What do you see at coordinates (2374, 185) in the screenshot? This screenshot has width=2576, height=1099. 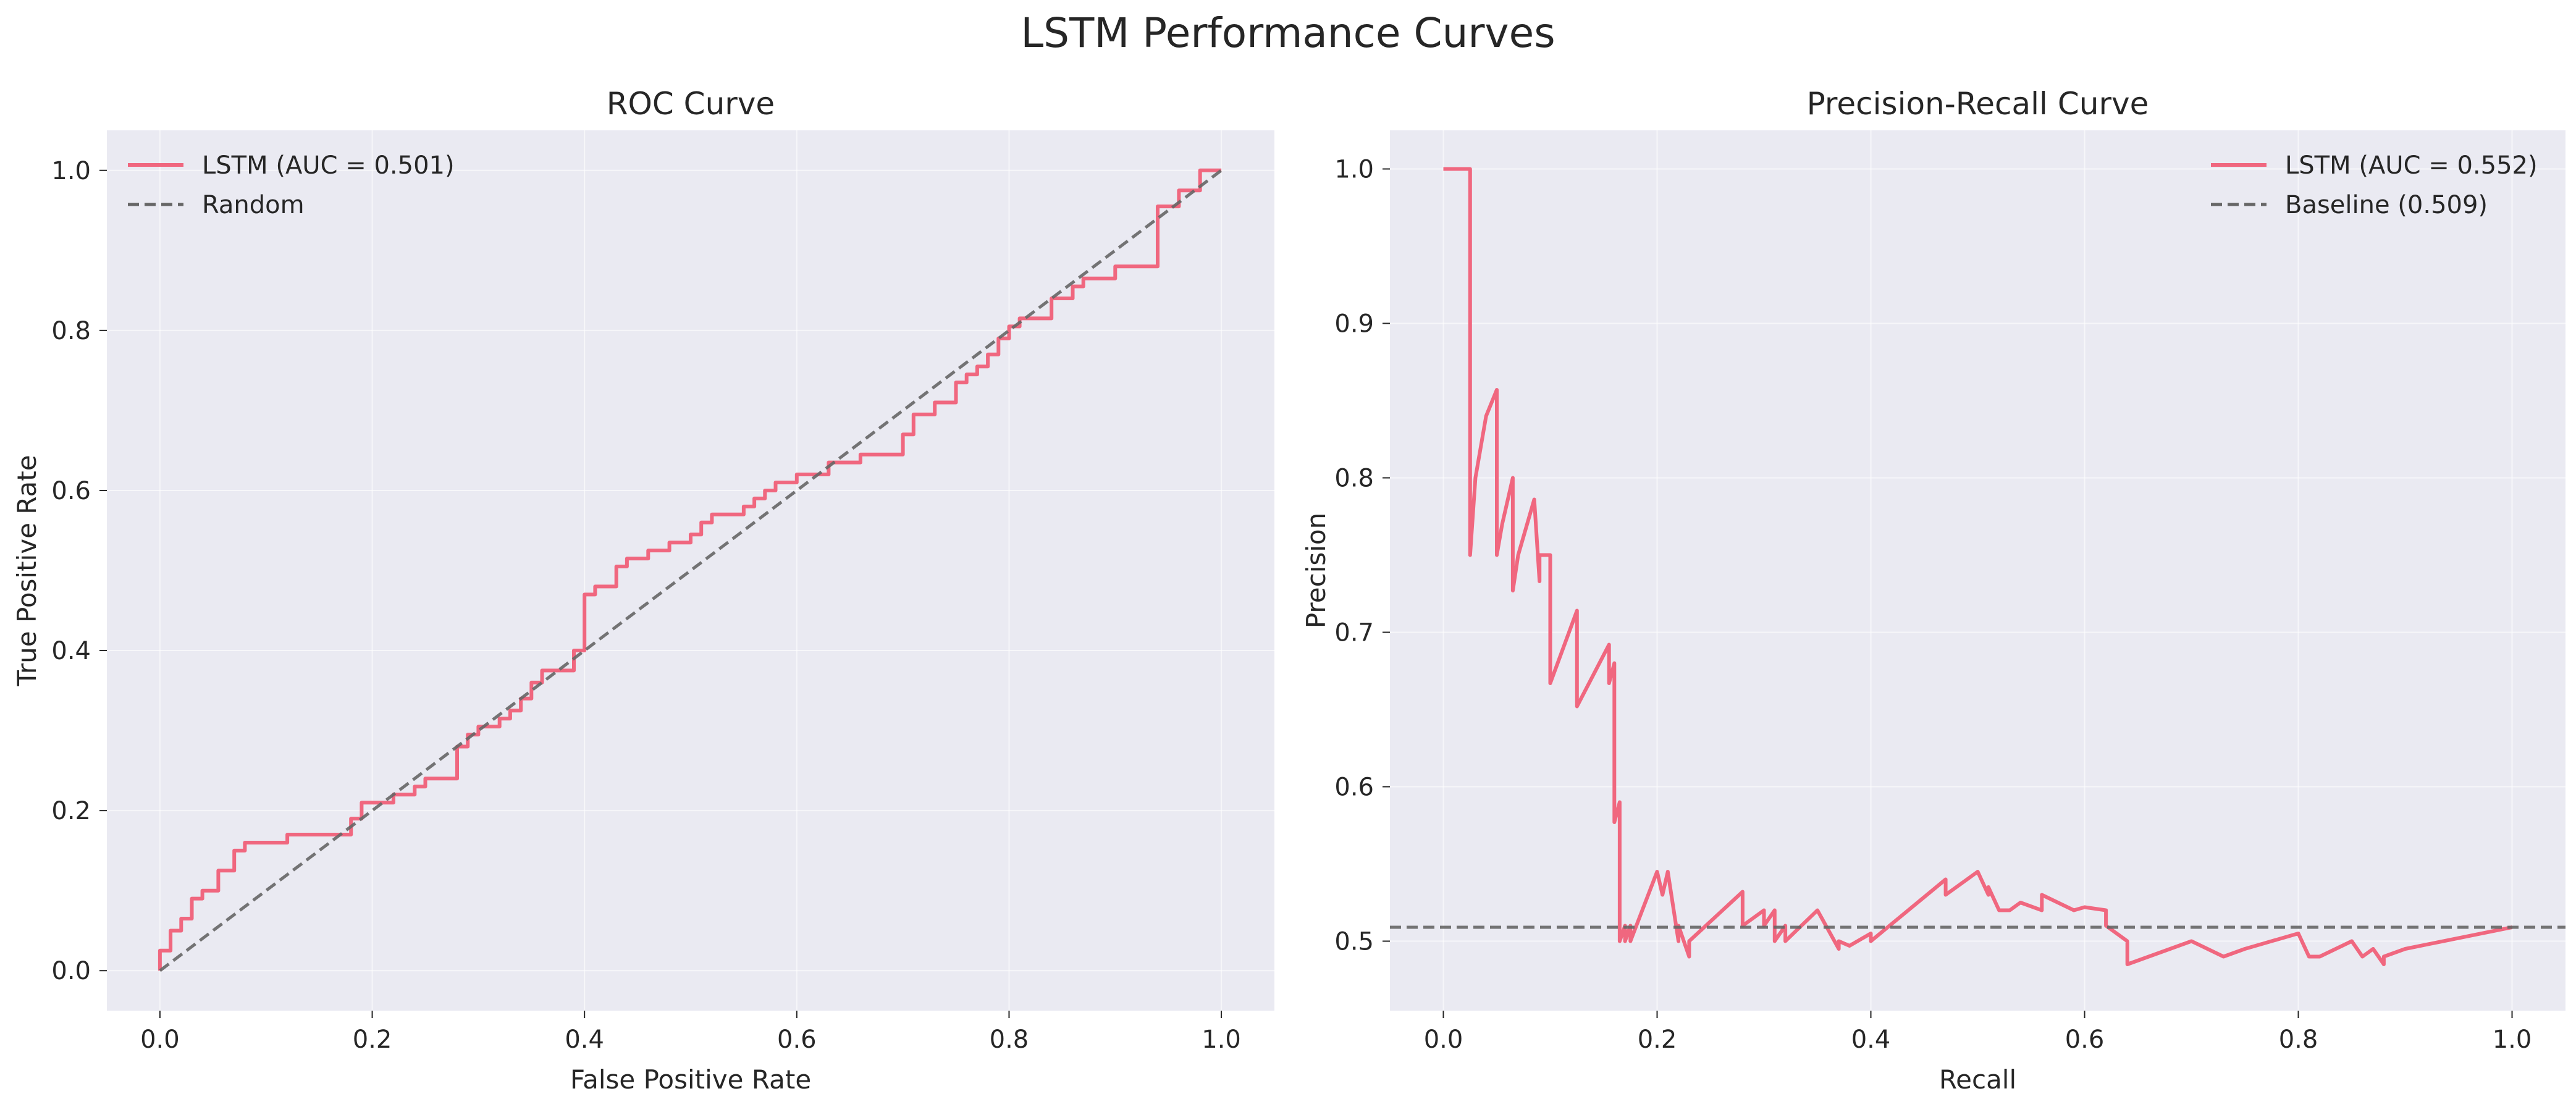 I see `legend: LSTM (AUC = 0.552) Baseline (0.509)` at bounding box center [2374, 185].